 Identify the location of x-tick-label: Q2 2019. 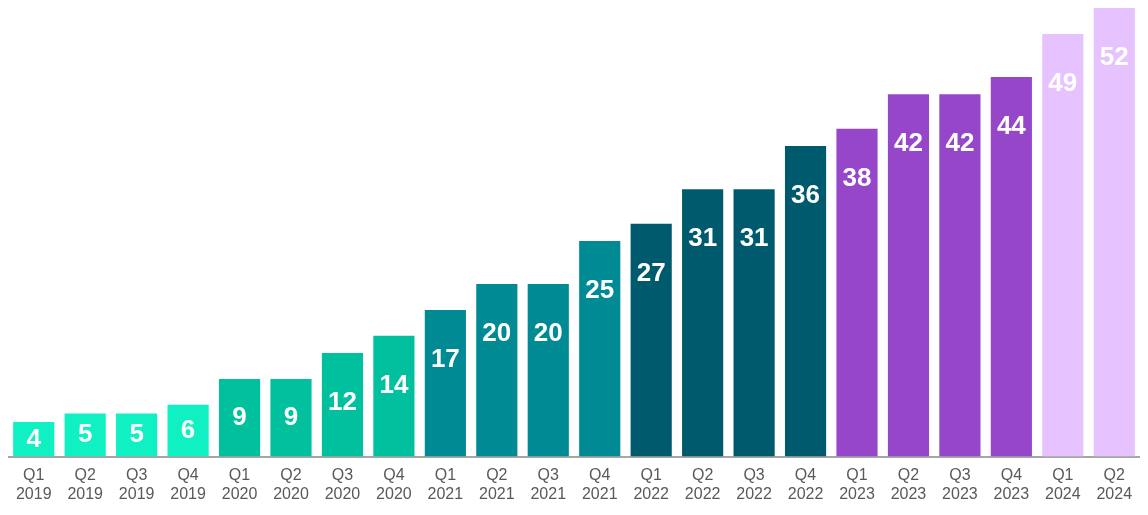
(85, 483).